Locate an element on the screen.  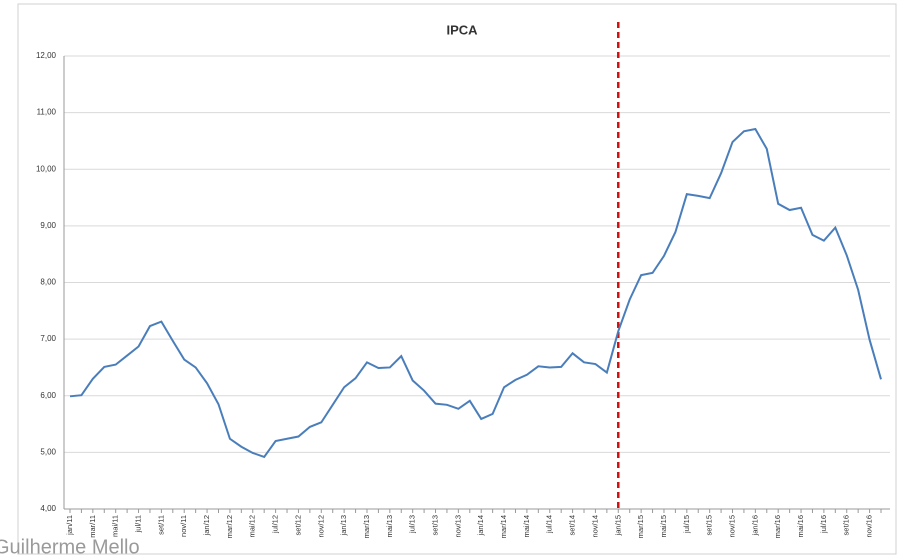
y-tick-label: 5,00 is located at coordinates (48, 451).